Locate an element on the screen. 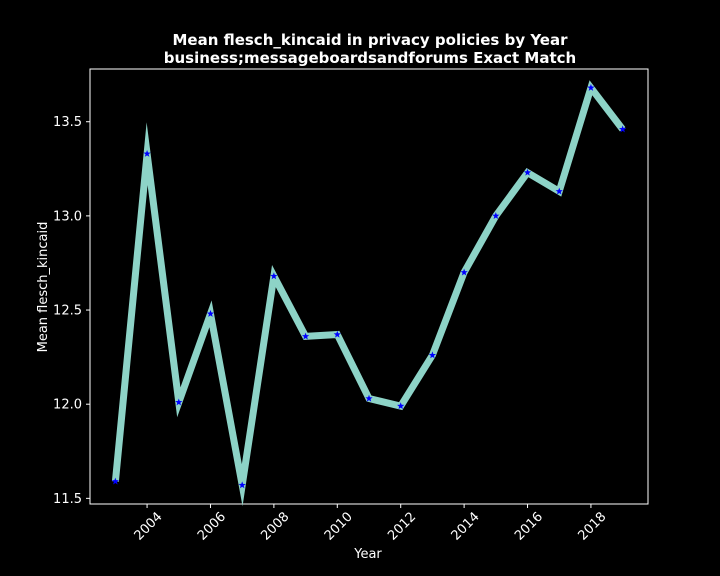 This screenshot has width=720, height=576. y-tick-label: 13.5 is located at coordinates (67, 122).